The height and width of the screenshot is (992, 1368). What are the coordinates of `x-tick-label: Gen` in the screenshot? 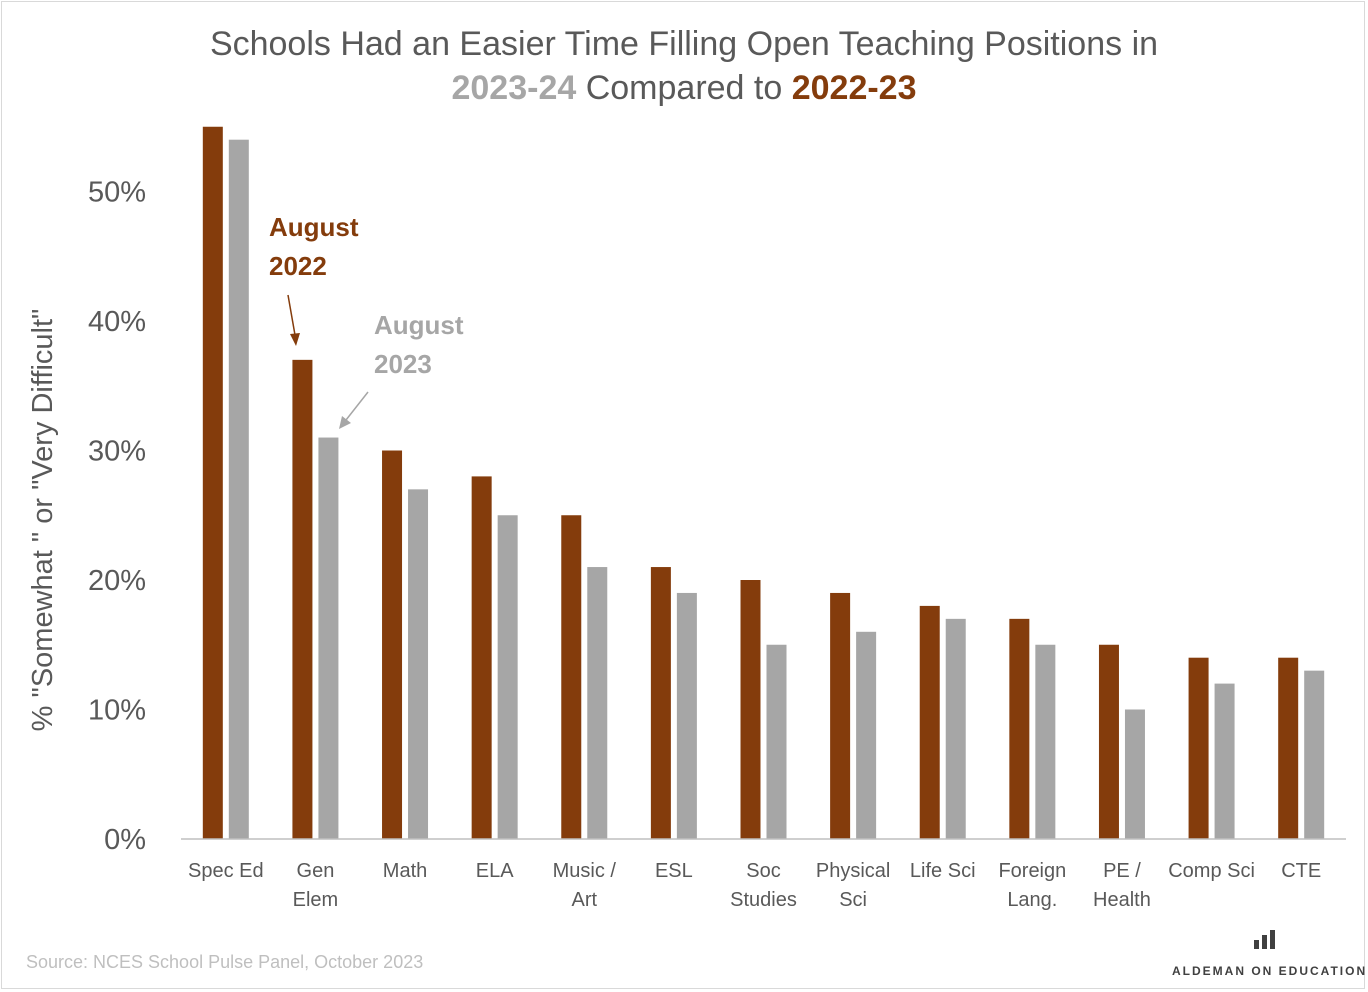 It's located at (316, 871).